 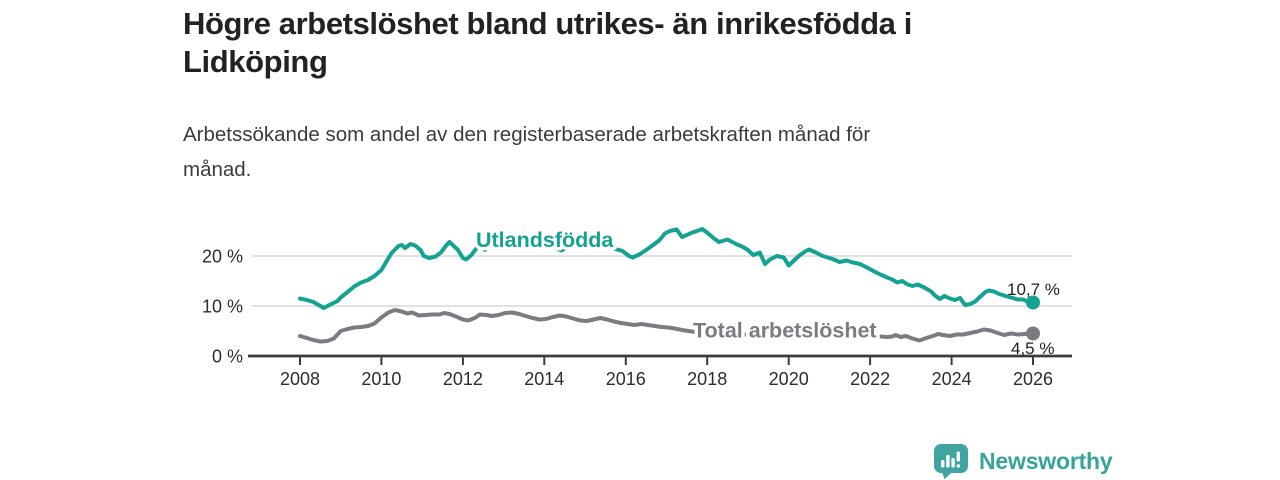 I want to click on x-ticks, so click(x=666, y=361).